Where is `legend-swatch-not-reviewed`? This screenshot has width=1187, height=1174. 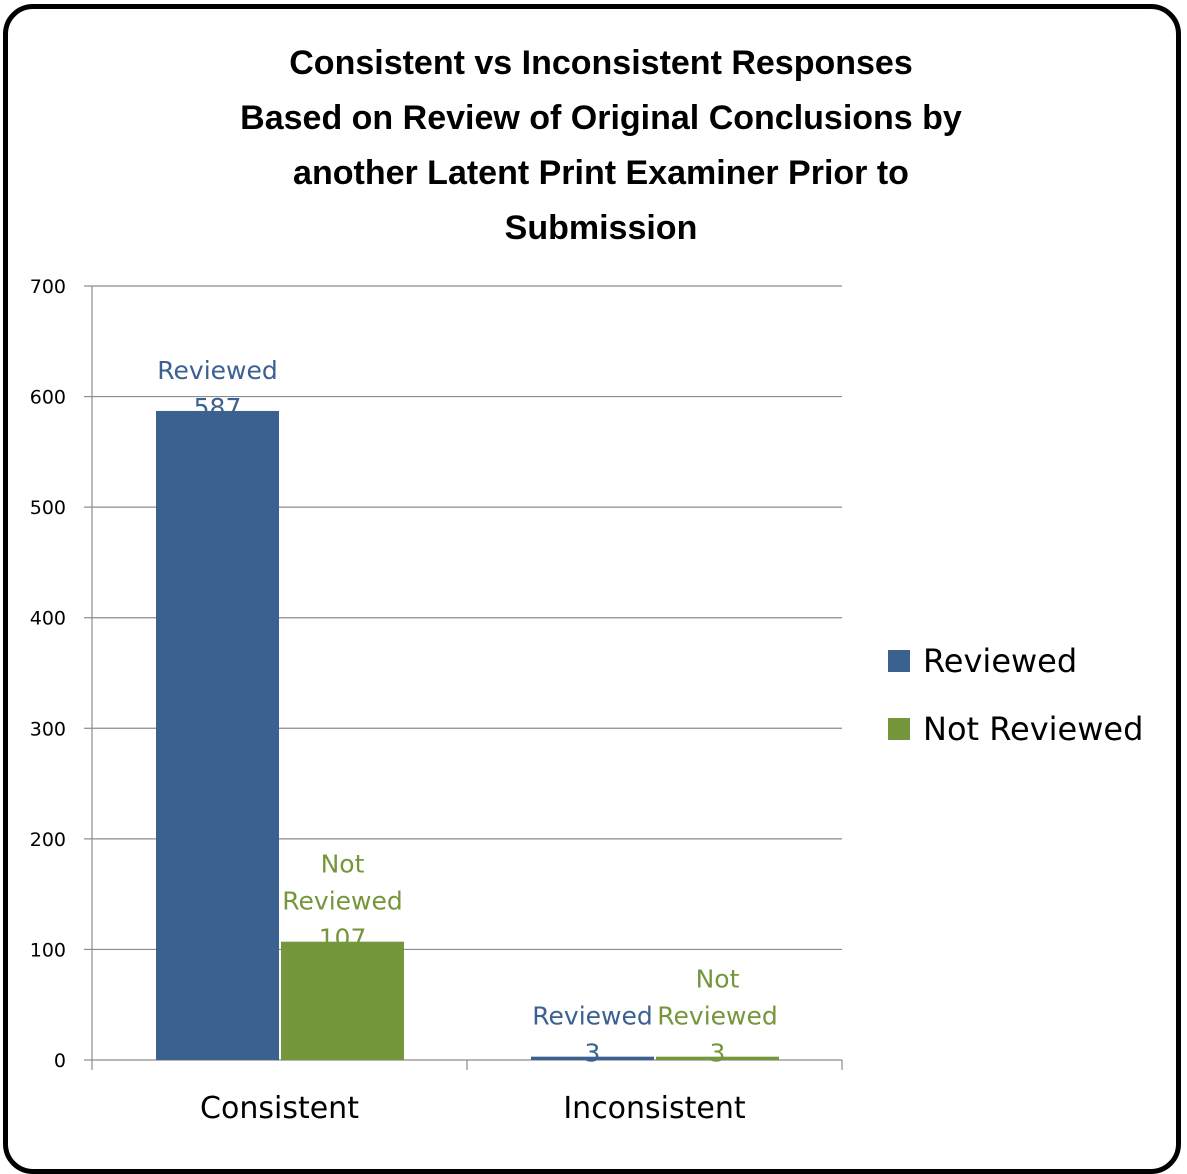
legend-swatch-not-reviewed is located at coordinates (899, 729).